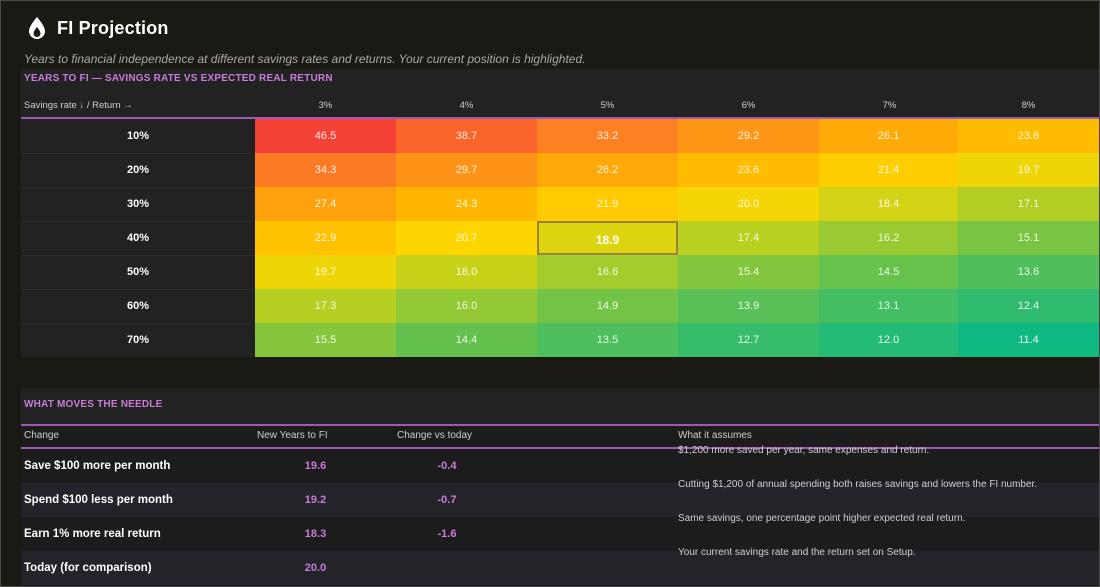  What do you see at coordinates (715, 435) in the screenshot?
I see `header-what-it-assumes: What it assumes` at bounding box center [715, 435].